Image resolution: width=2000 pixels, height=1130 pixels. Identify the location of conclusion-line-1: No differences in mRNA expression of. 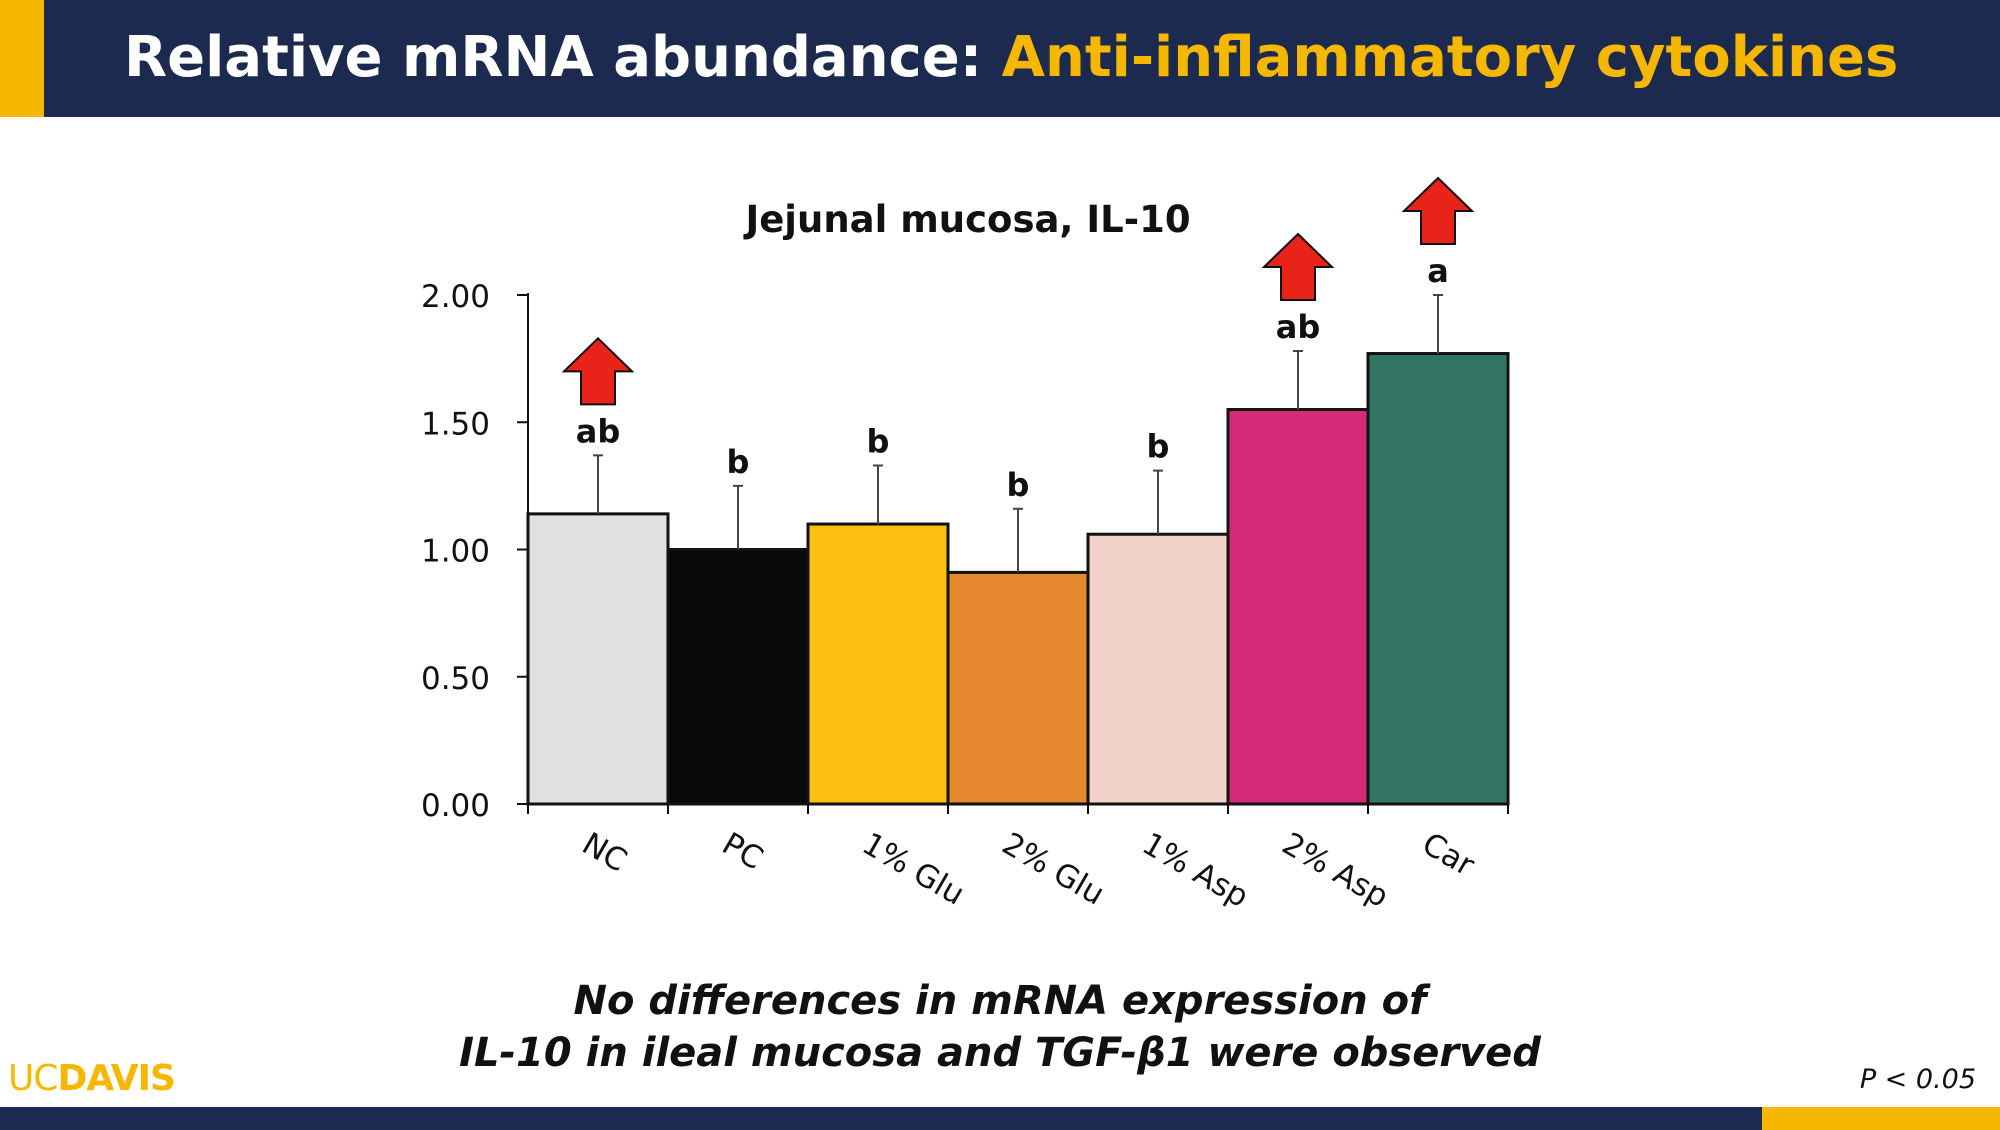
(1000, 1001).